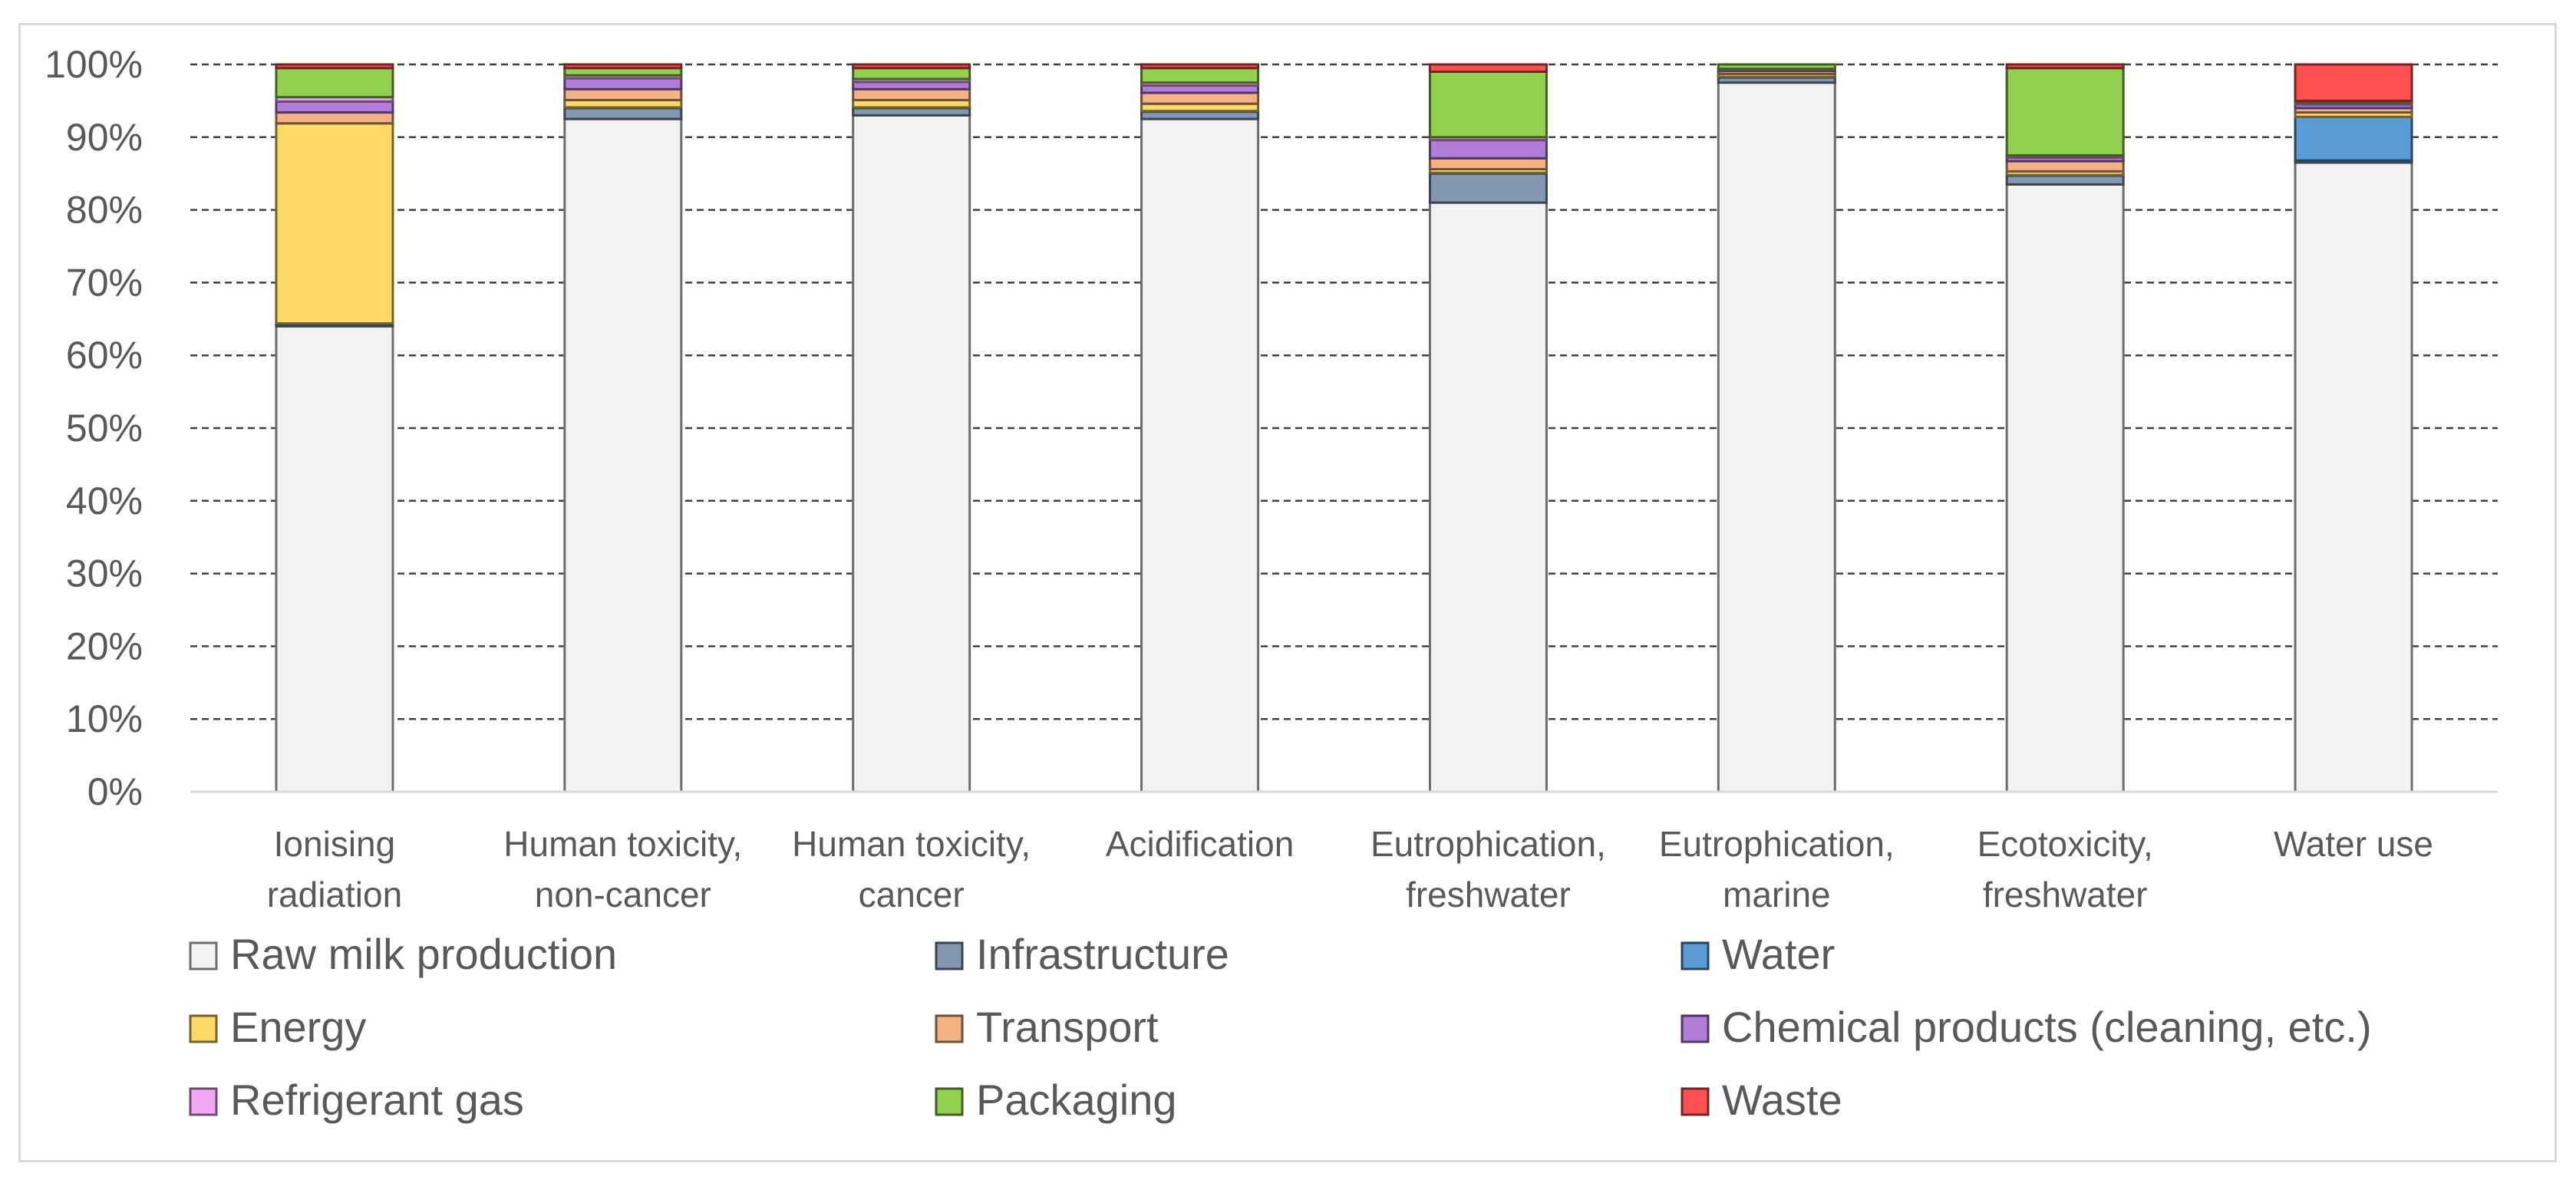 The height and width of the screenshot is (1183, 2576). Describe the element at coordinates (1778, 954) in the screenshot. I see `legend-label: Water` at that location.